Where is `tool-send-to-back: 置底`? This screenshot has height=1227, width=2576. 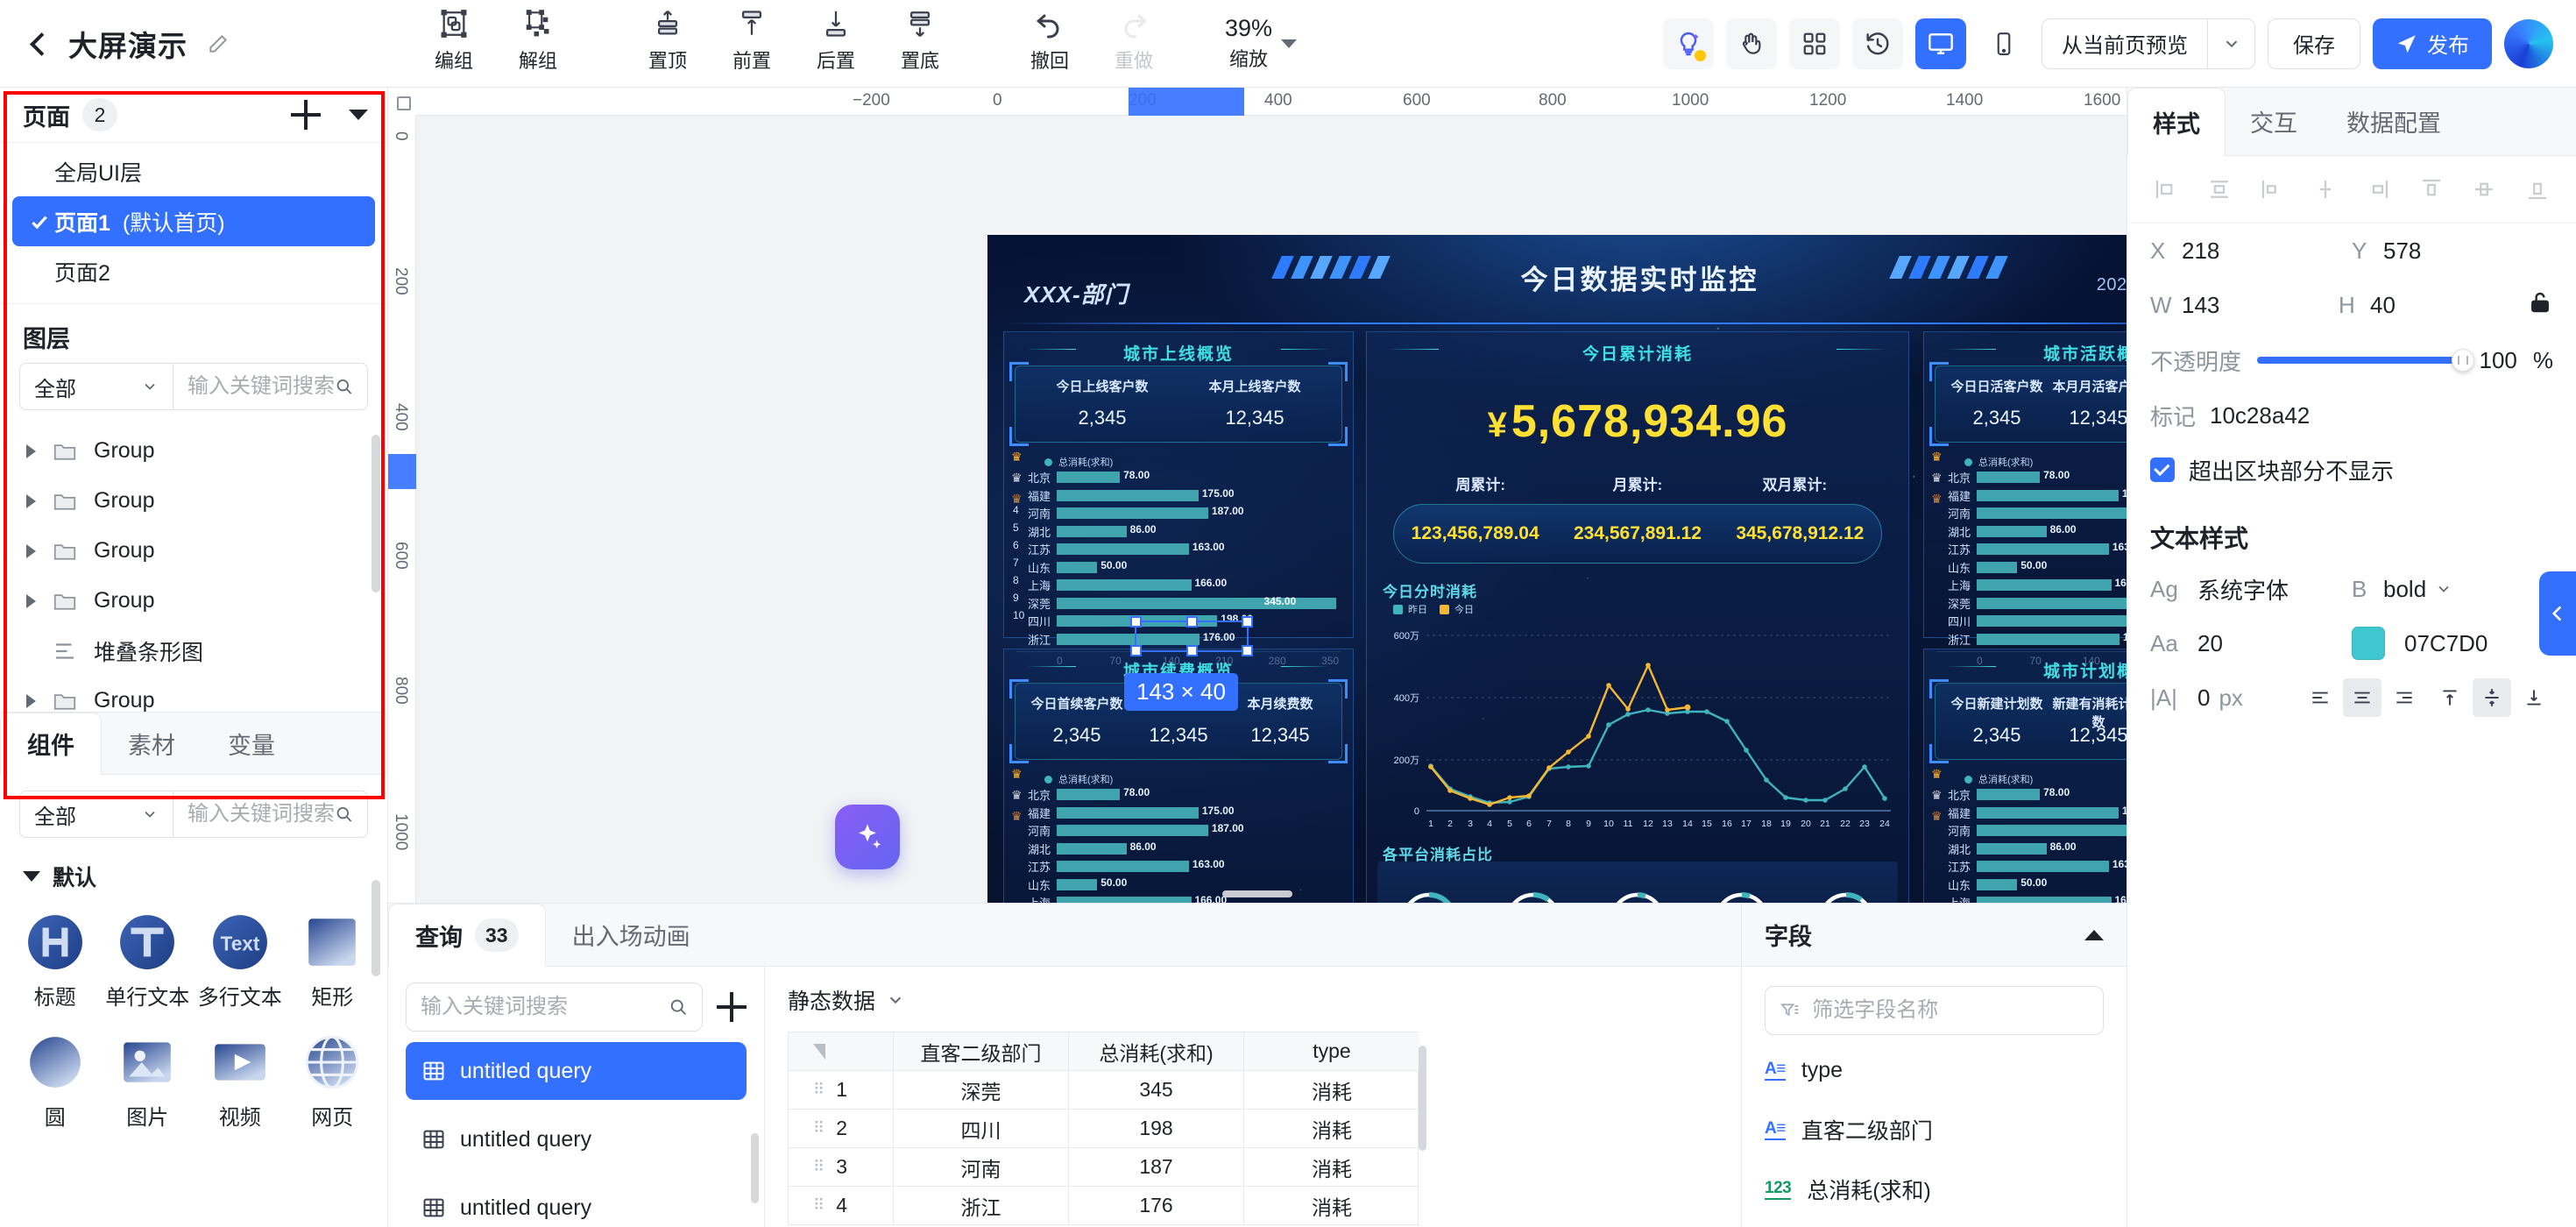 tool-send-to-back: 置底 is located at coordinates (920, 39).